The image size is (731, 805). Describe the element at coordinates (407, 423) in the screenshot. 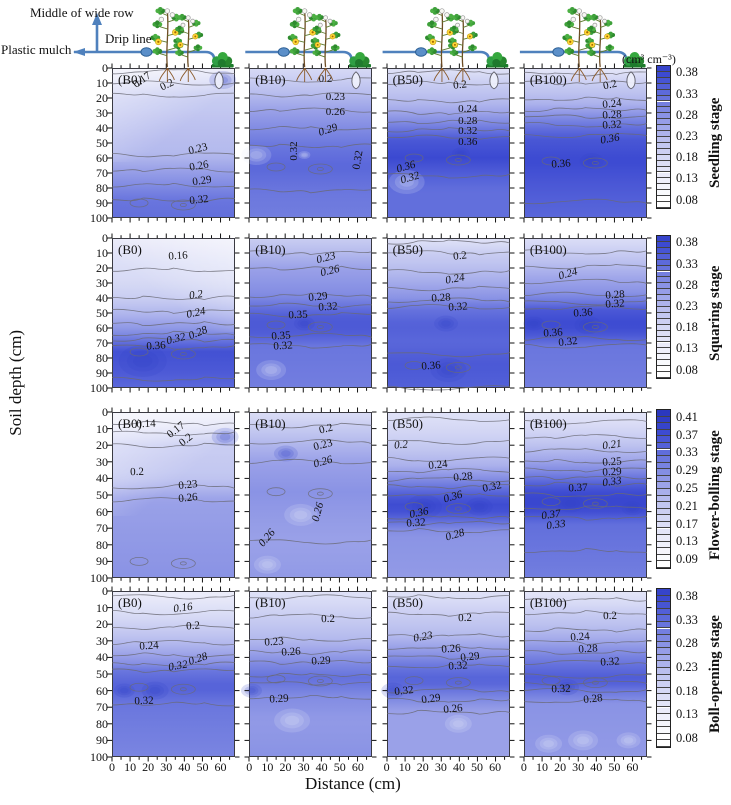

I see `panel-label: (B50)` at that location.